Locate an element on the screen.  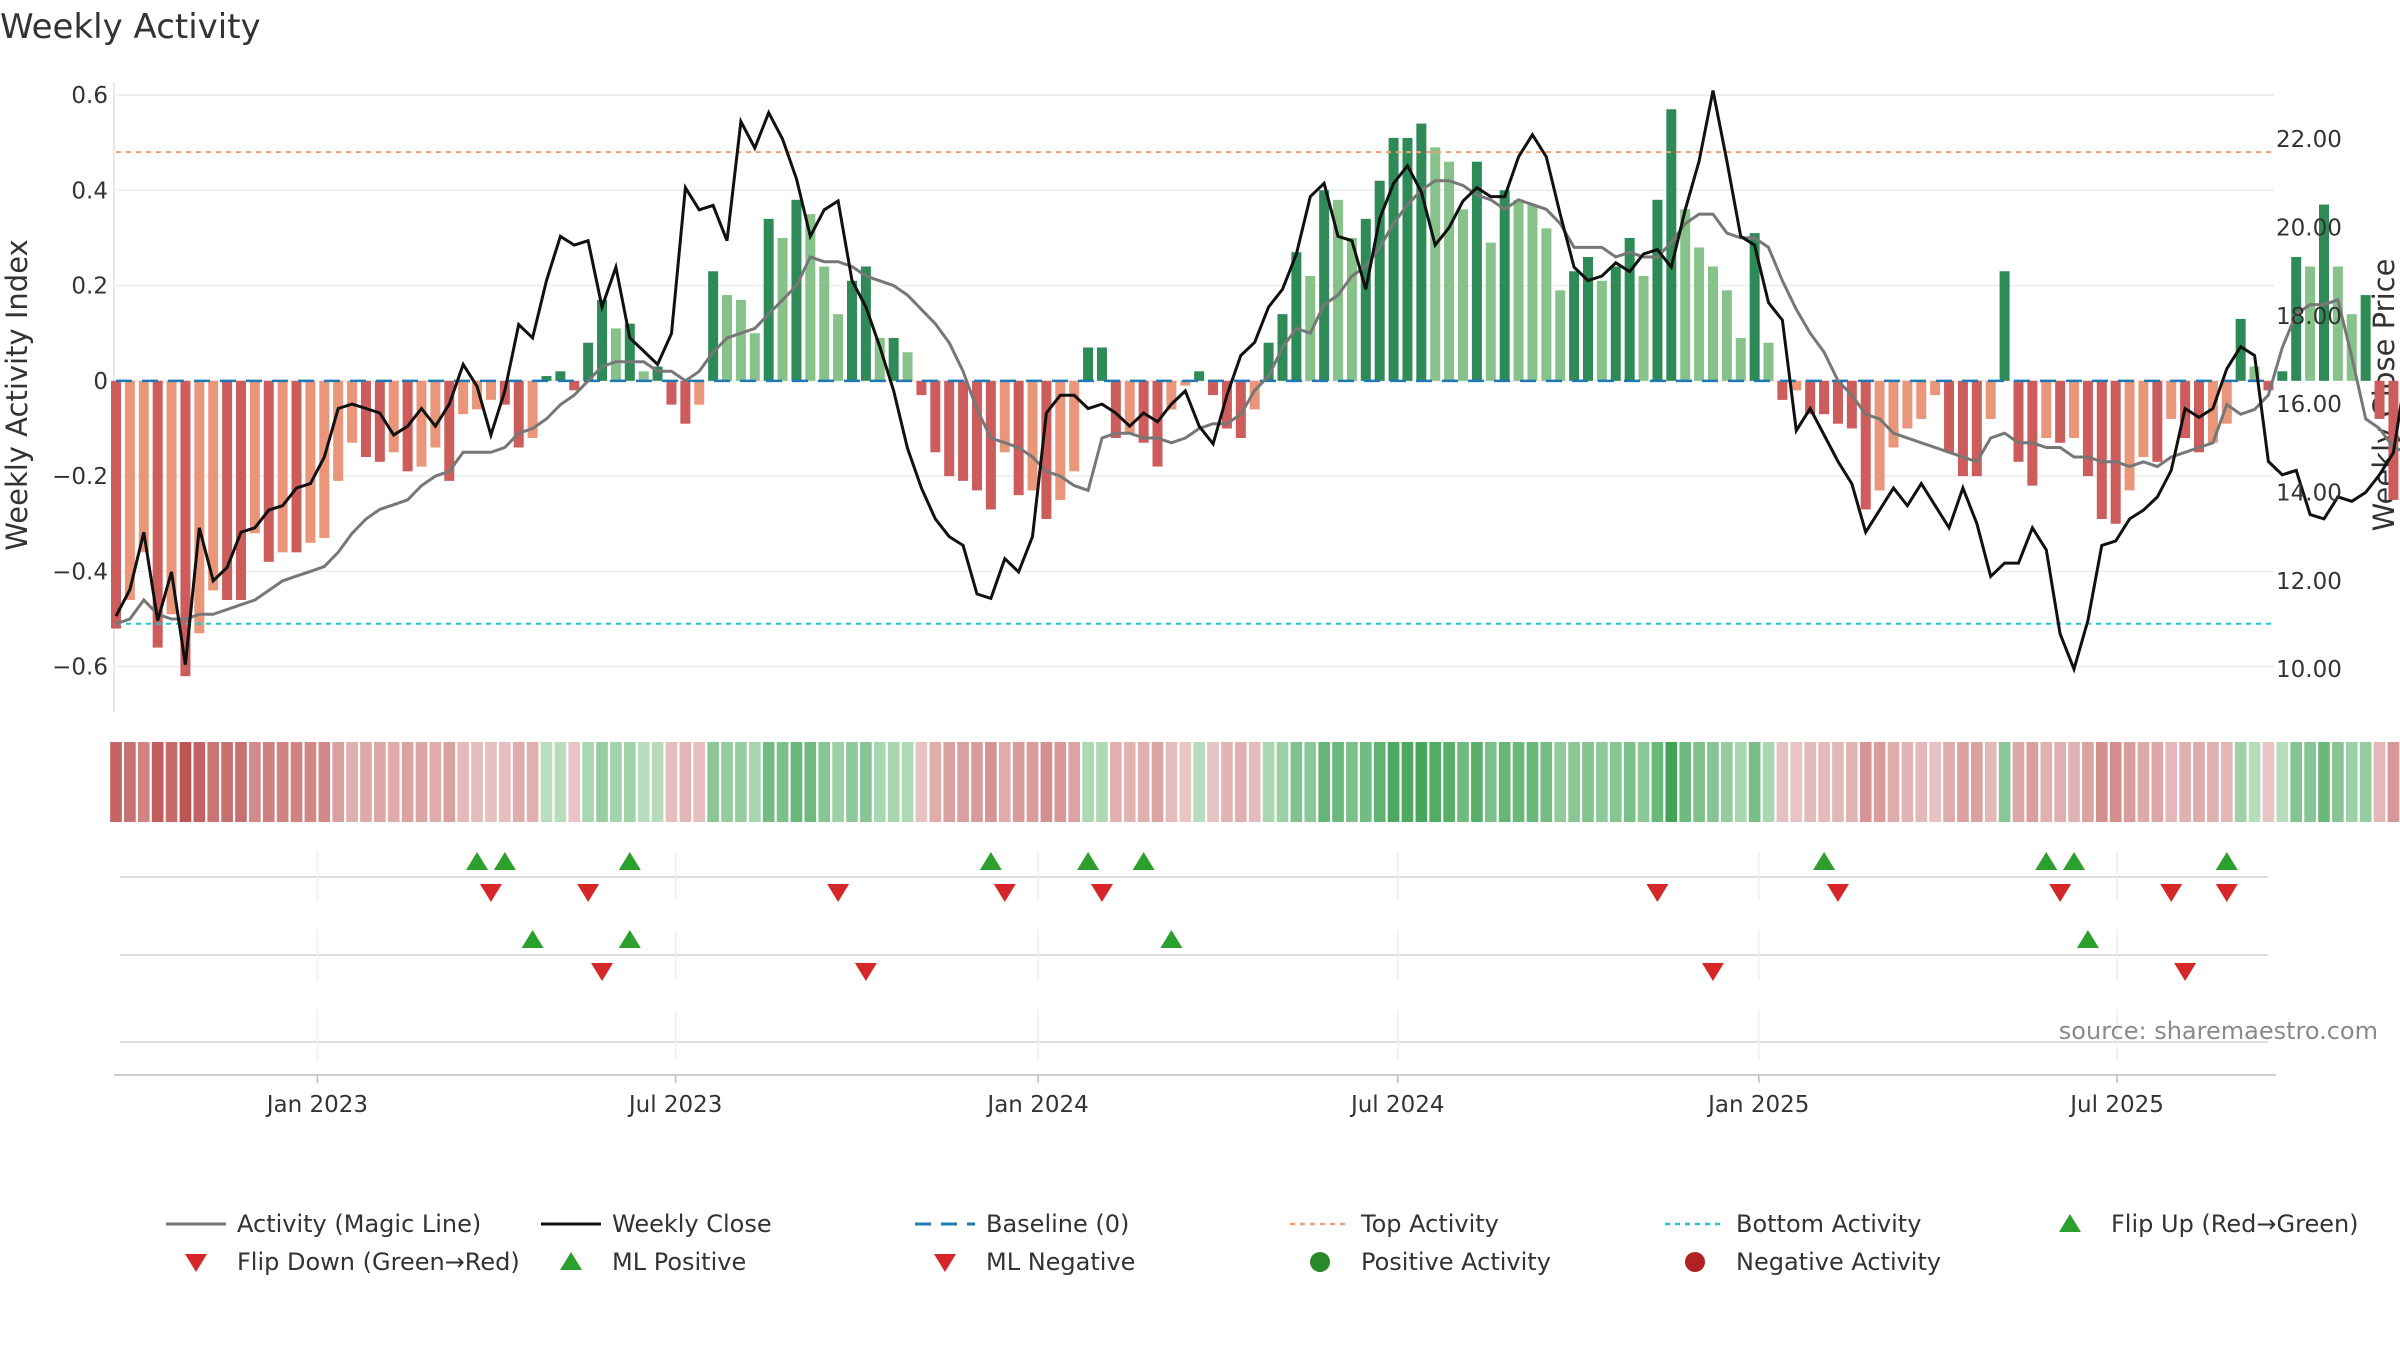
legend-item-bottom: Bottom Activity is located at coordinates (1793, 1224).